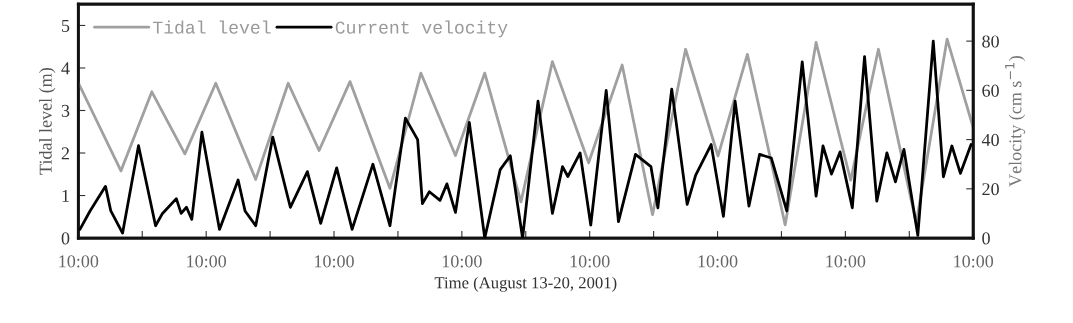  What do you see at coordinates (990, 140) in the screenshot?
I see `y2-tick-label: 40` at bounding box center [990, 140].